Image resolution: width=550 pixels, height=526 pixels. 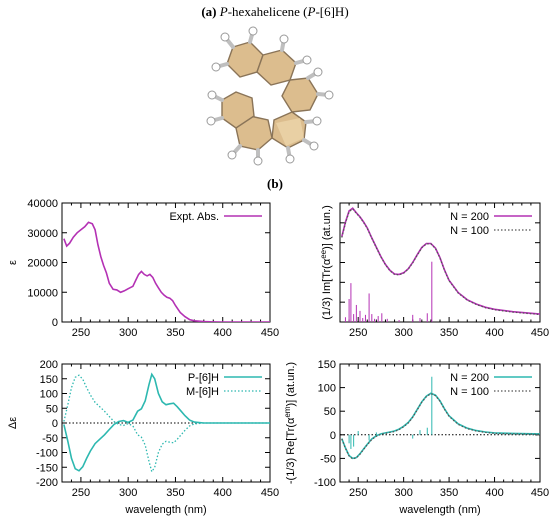 I want to click on y-axis-label: -(1/3) Re[Tr(αem)] (at.un.), so click(x=290, y=423).